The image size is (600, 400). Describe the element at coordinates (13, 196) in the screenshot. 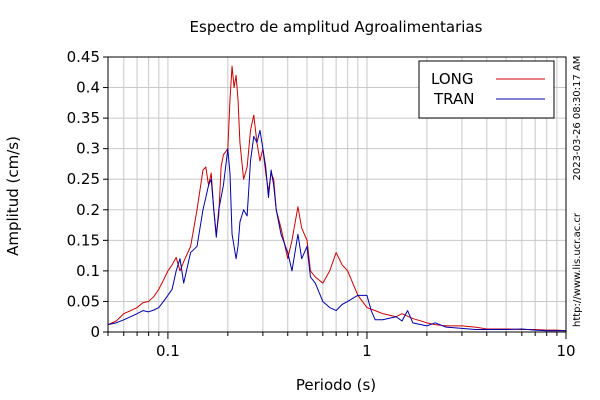

I see `y-axis-label: Amplitud (cm/s)` at that location.